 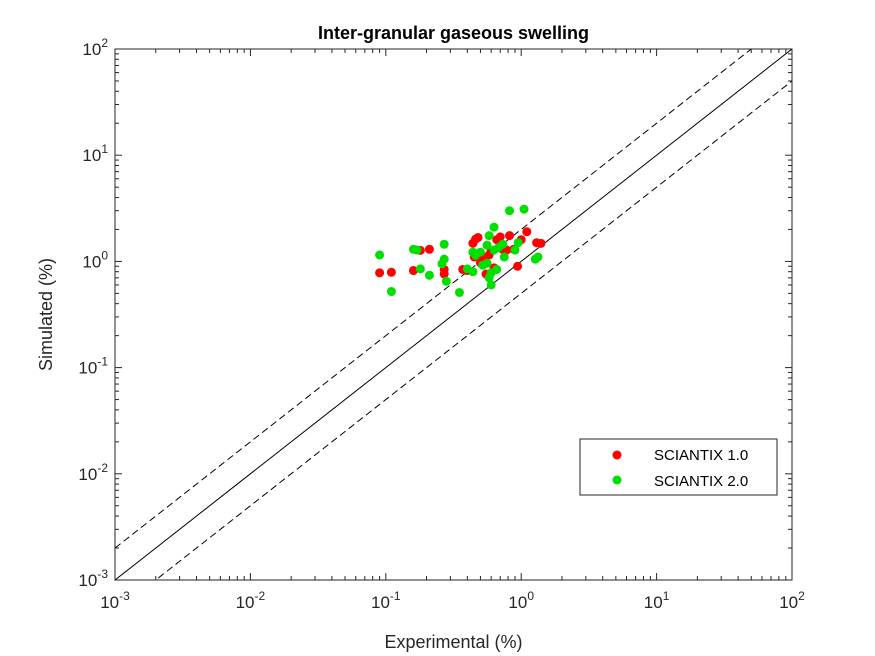 I want to click on x-tick-label: 10⁰, so click(x=521, y=600).